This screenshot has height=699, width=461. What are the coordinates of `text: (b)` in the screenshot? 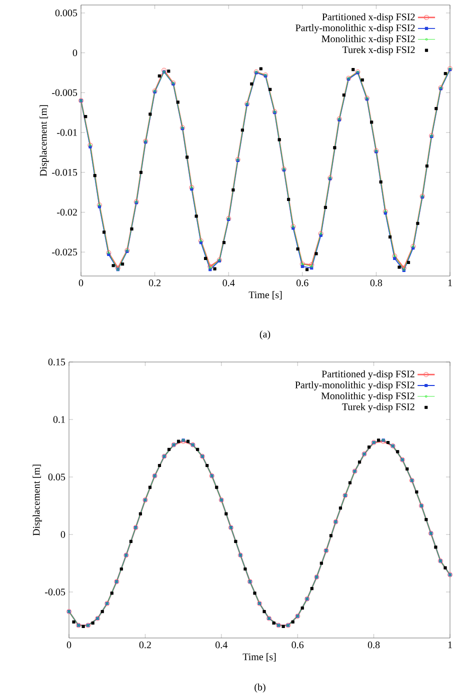 It's located at (260, 688).